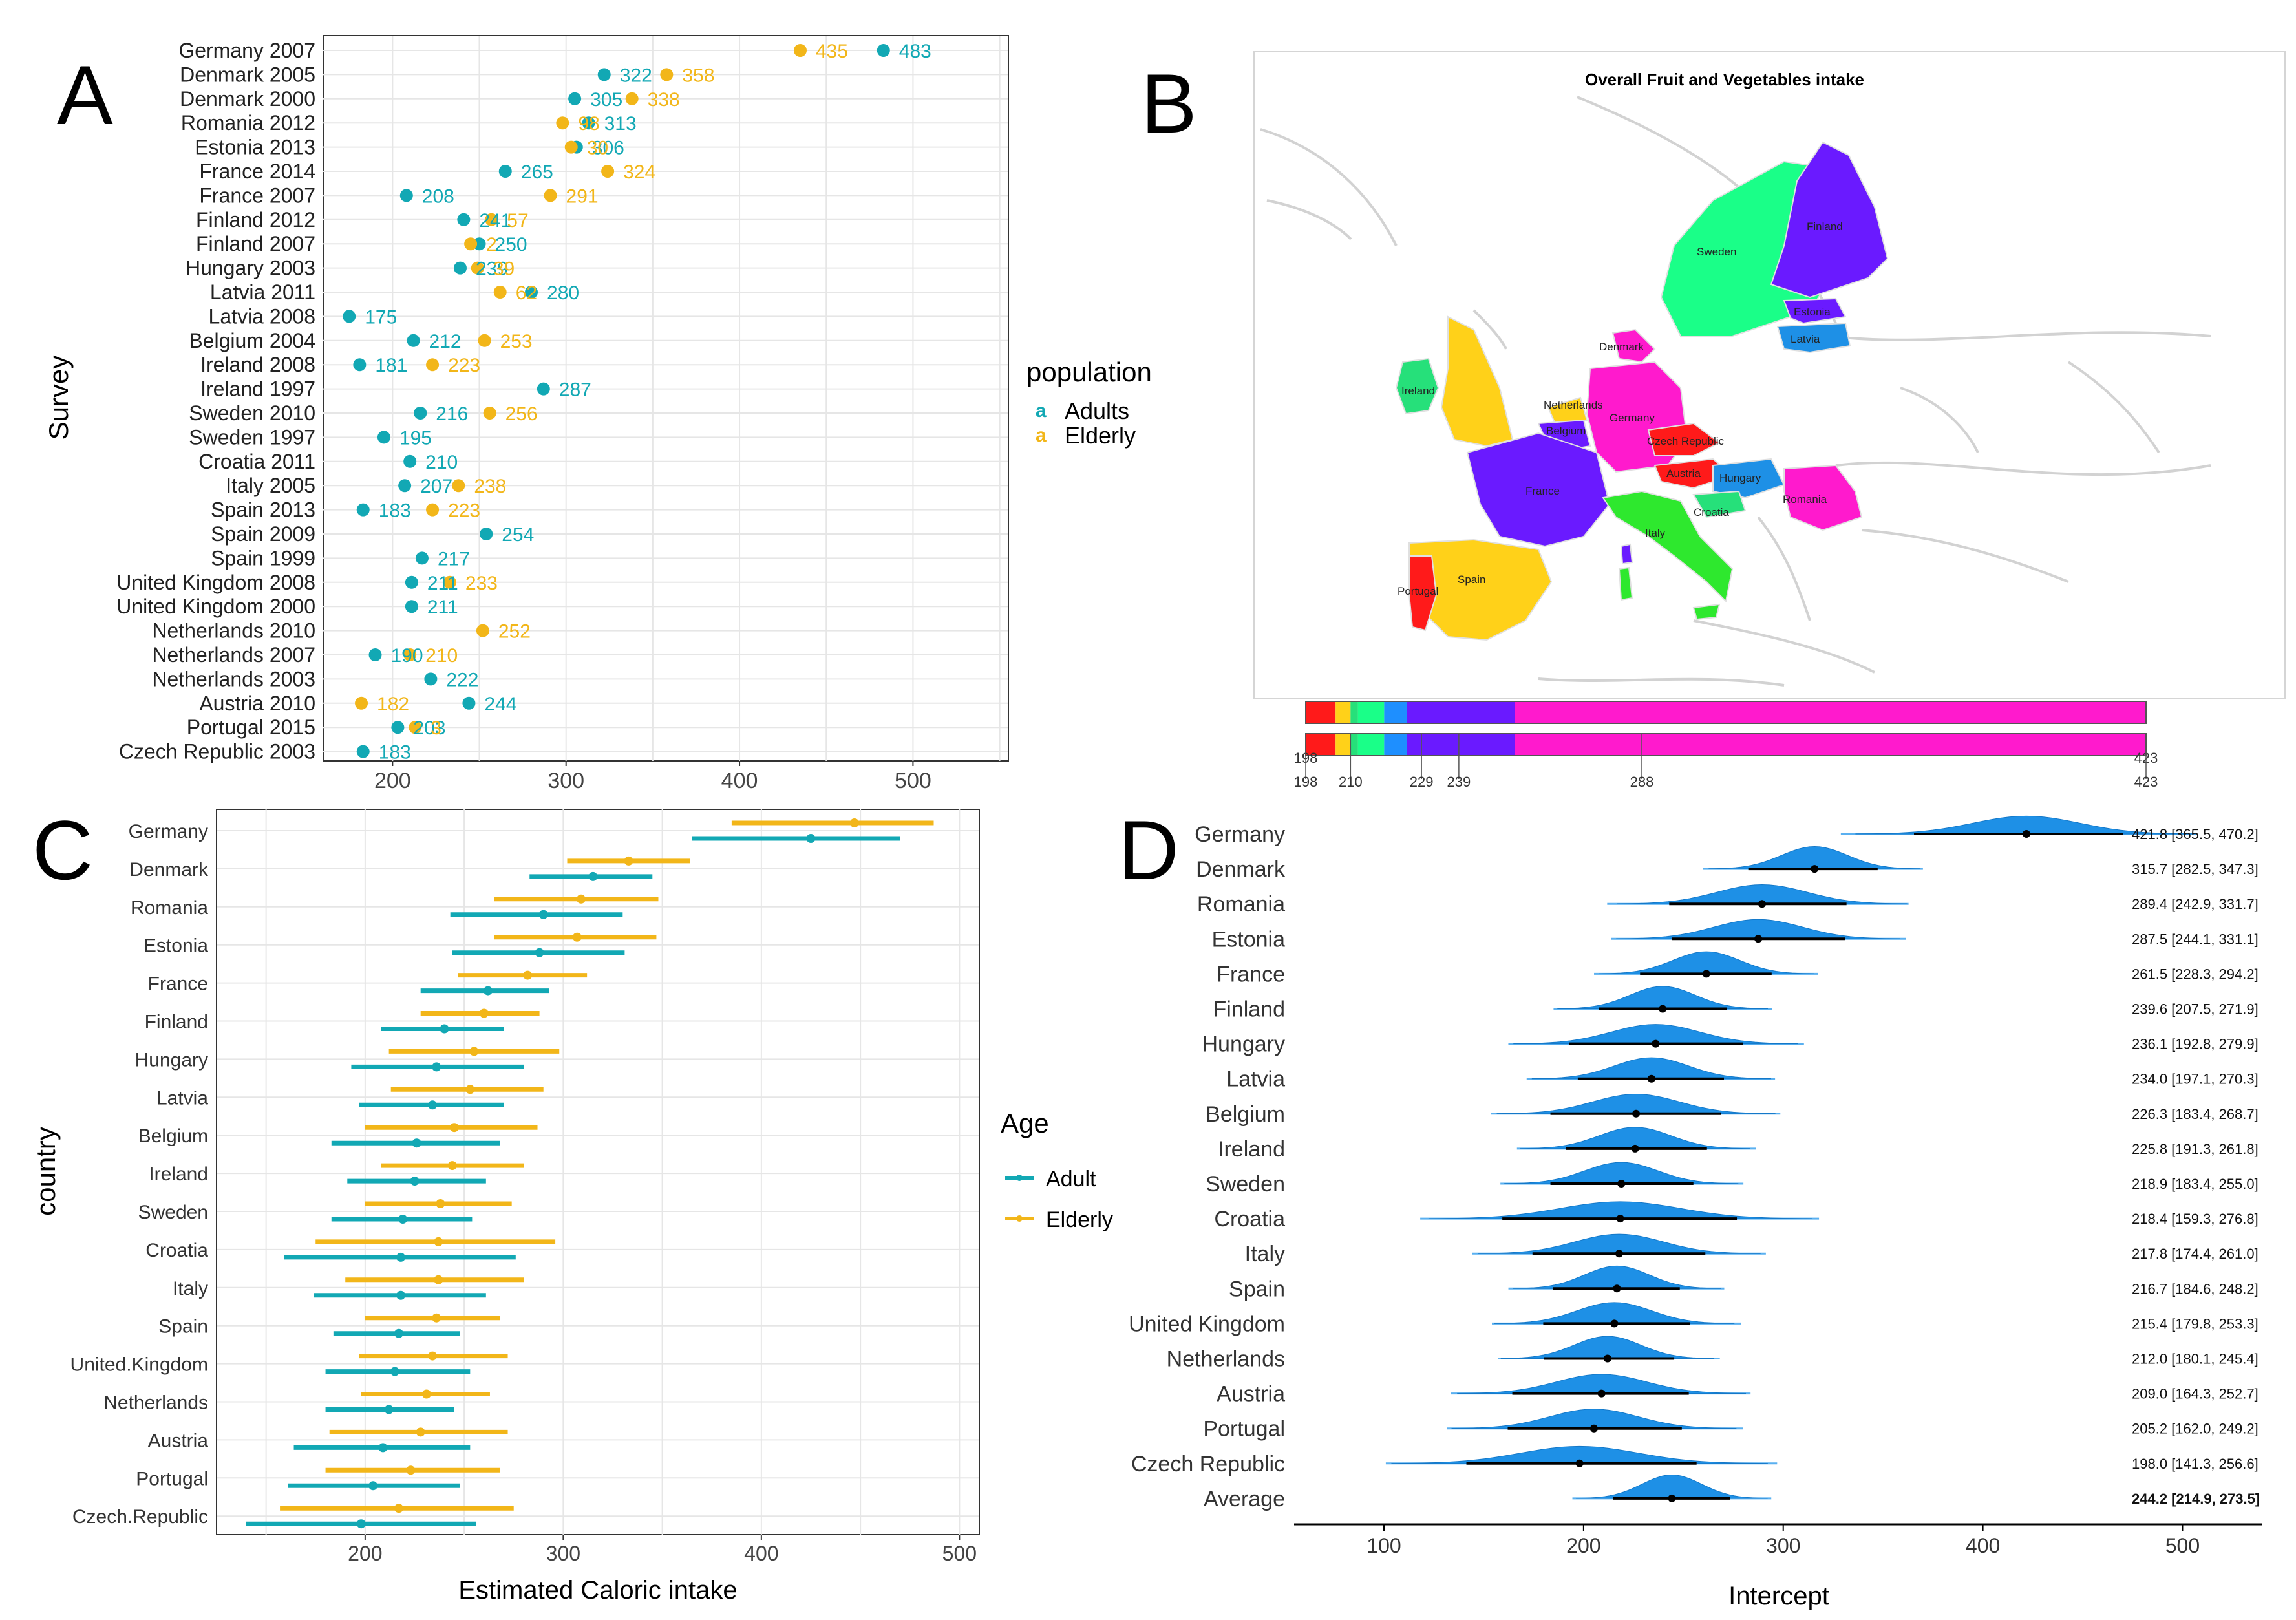 The height and width of the screenshot is (1620, 2296). Describe the element at coordinates (1251, 974) in the screenshot. I see `y-tick-label: France` at that location.